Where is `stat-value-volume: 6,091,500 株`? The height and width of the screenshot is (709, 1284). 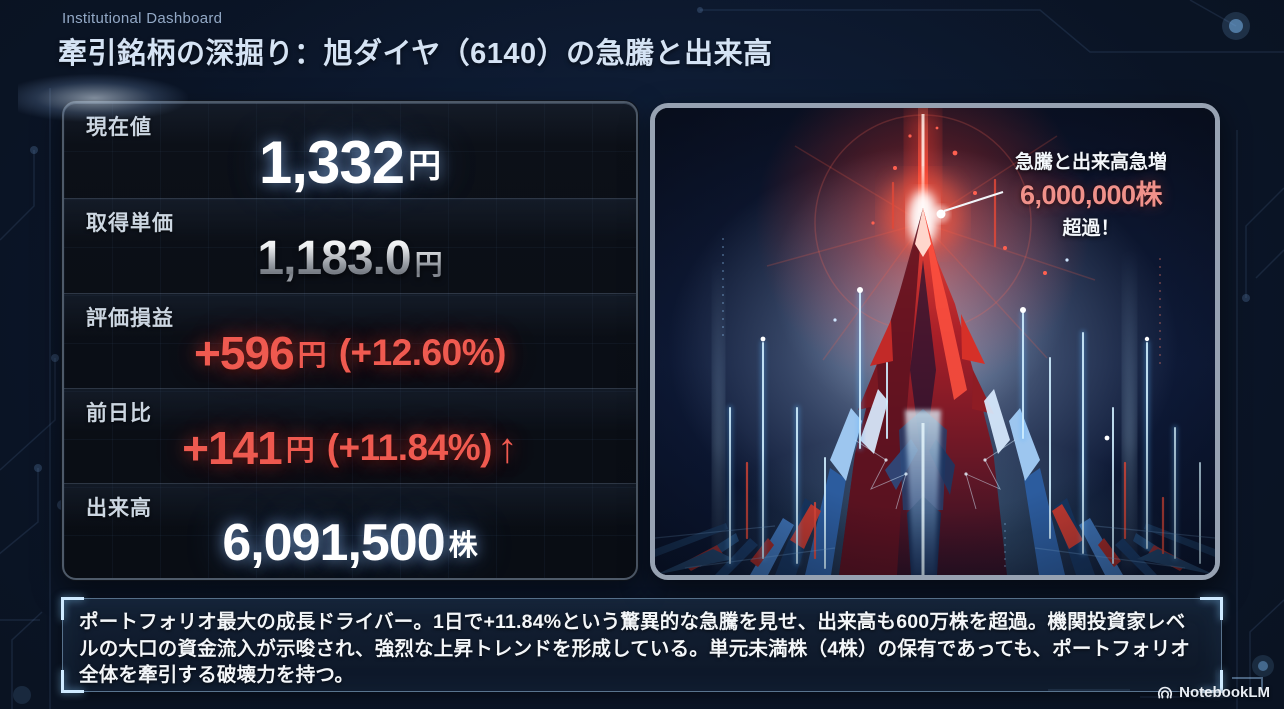 stat-value-volume: 6,091,500 株 is located at coordinates (350, 543).